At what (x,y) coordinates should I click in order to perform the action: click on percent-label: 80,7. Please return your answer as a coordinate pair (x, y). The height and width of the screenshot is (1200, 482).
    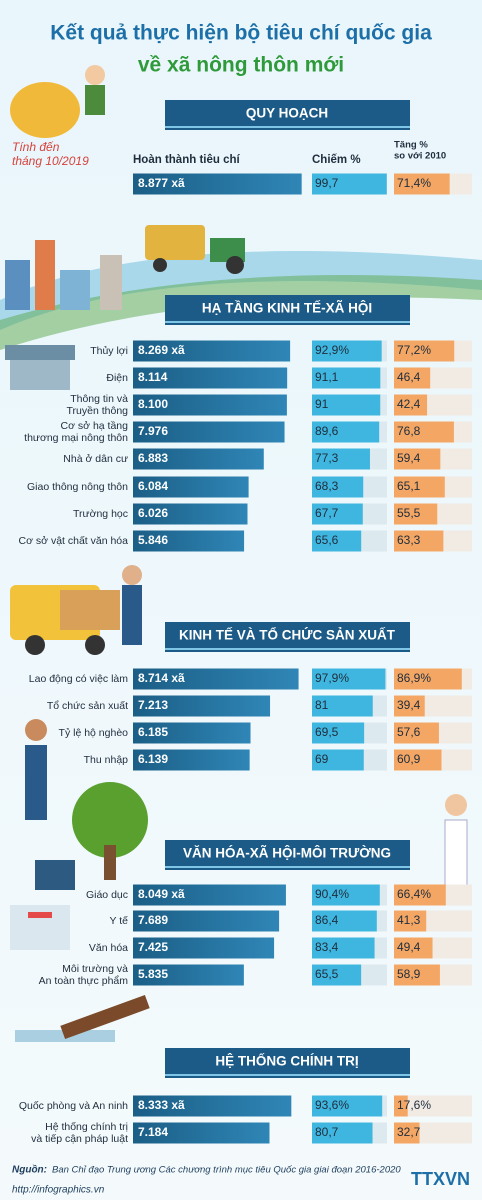
    Looking at the image, I should click on (327, 1132).